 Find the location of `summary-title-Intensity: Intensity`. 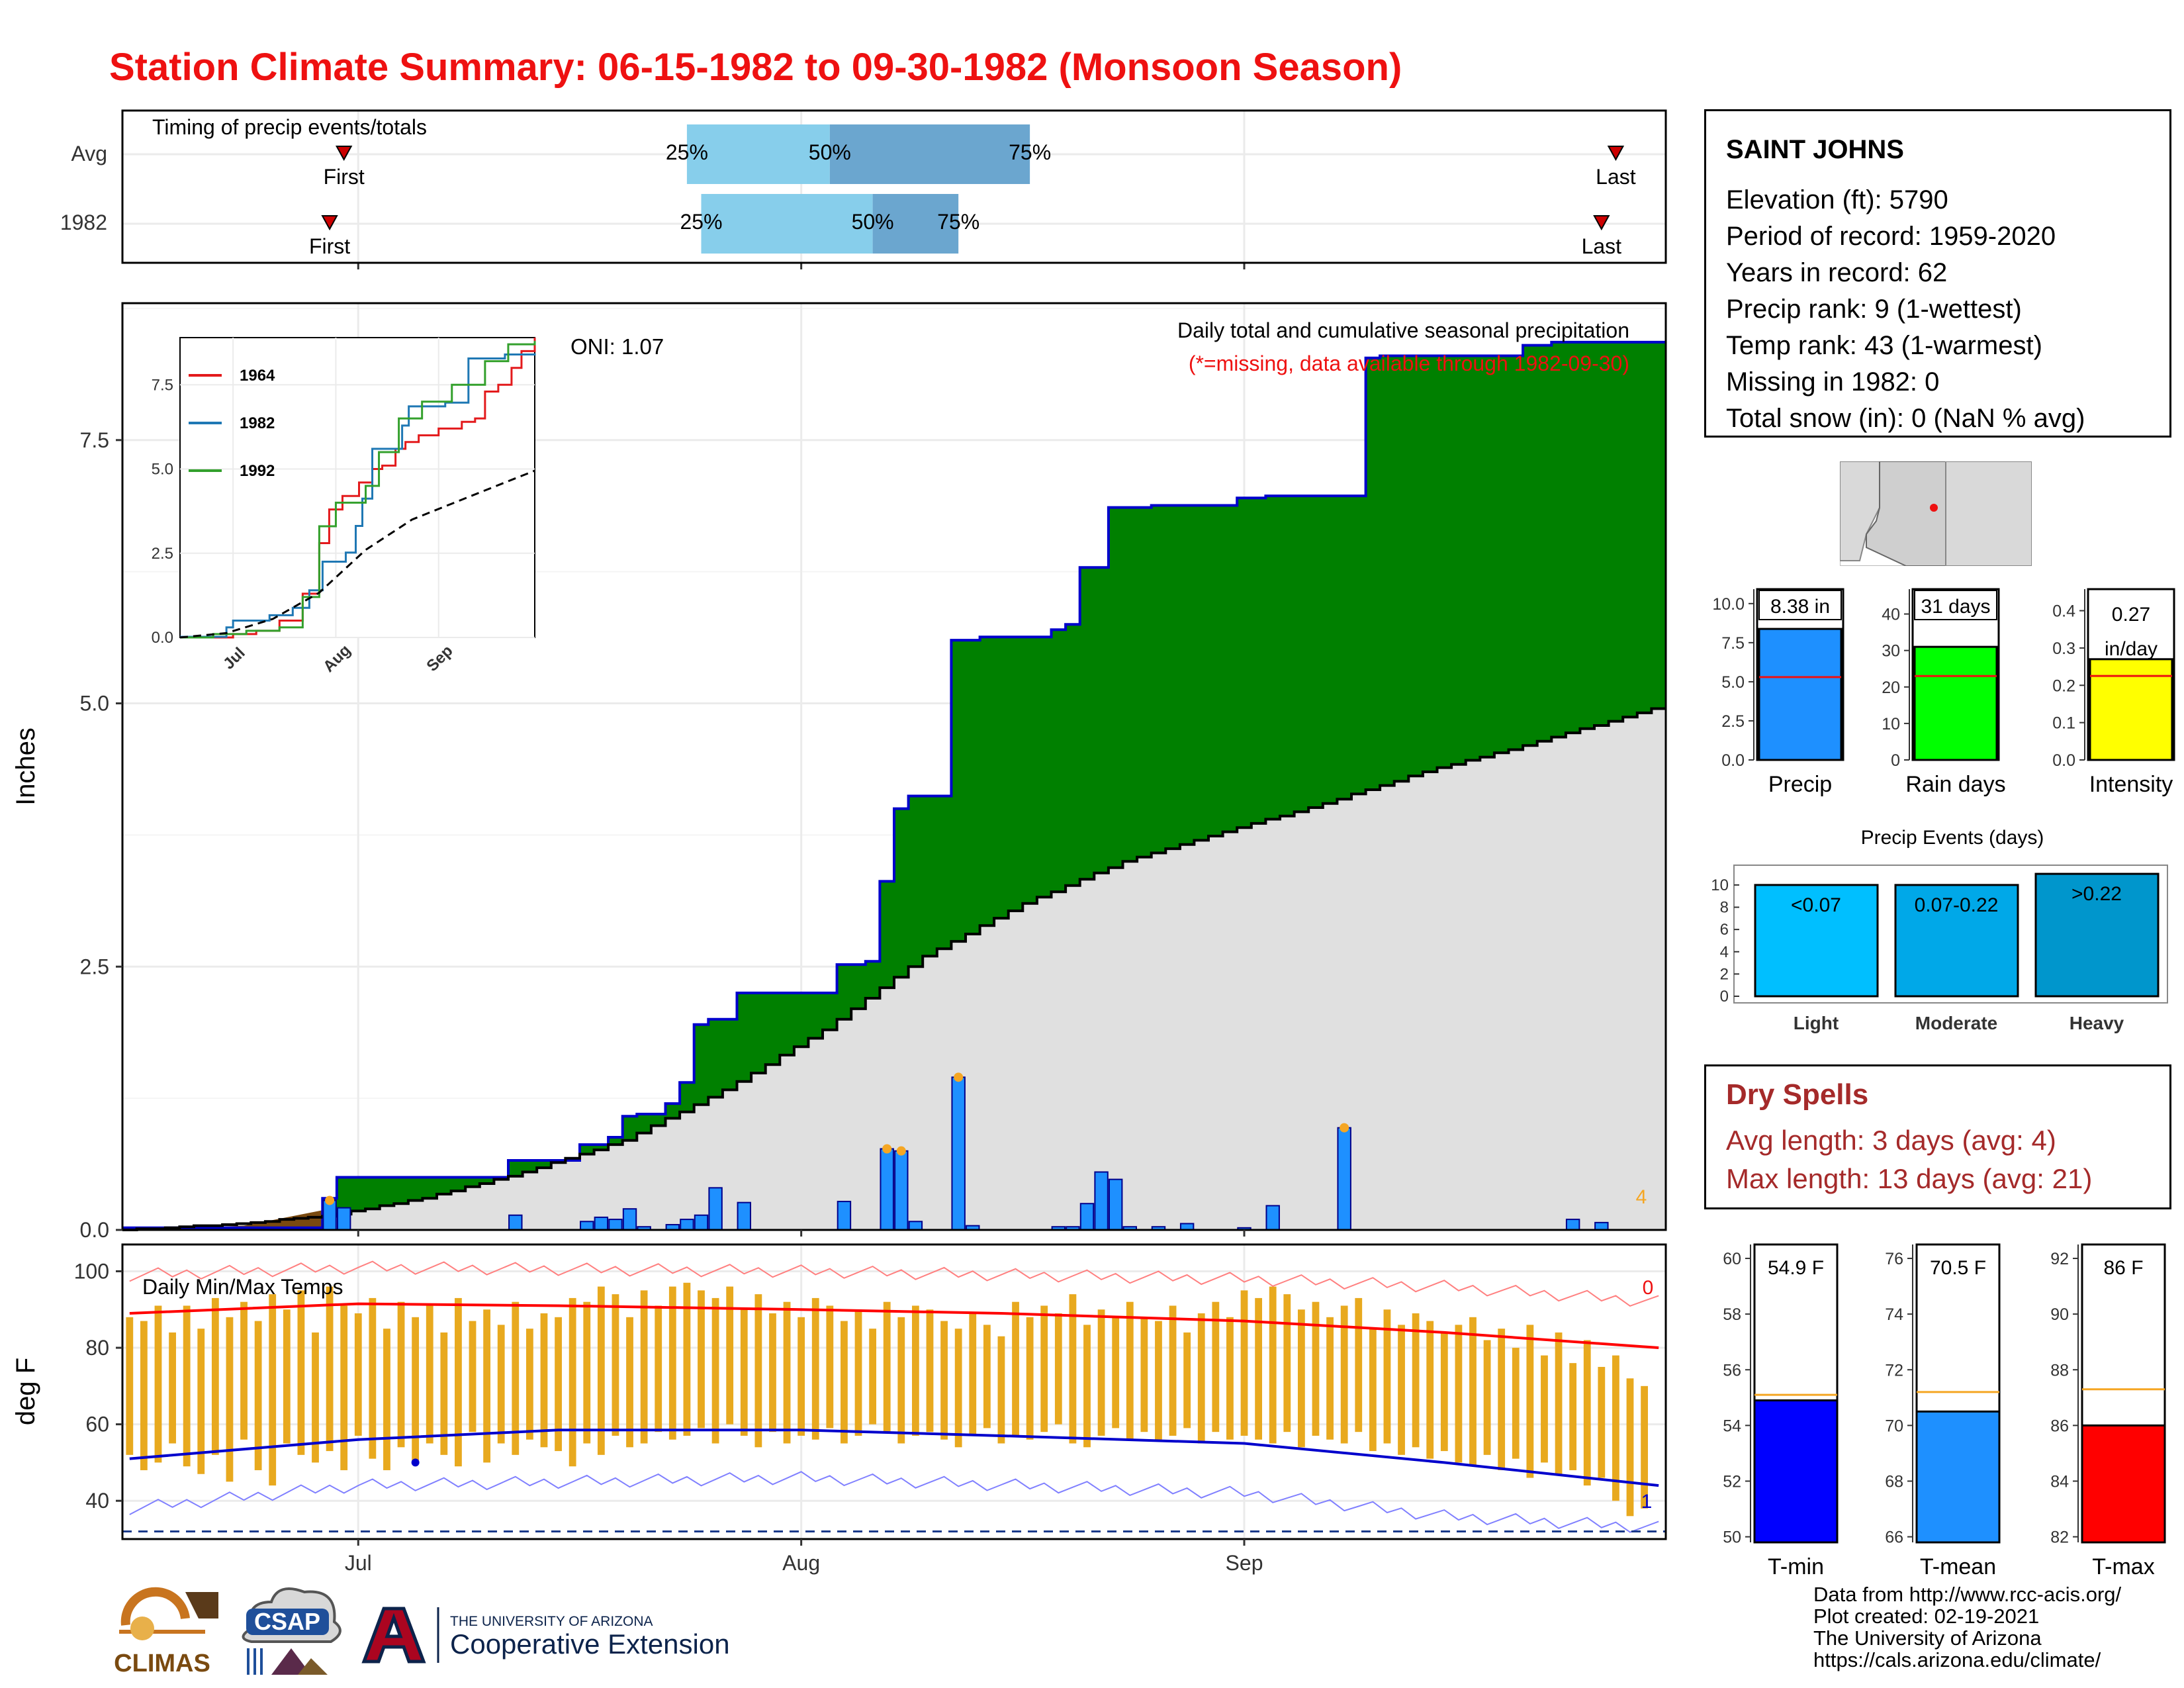

summary-title-Intensity: Intensity is located at coordinates (2131, 784).